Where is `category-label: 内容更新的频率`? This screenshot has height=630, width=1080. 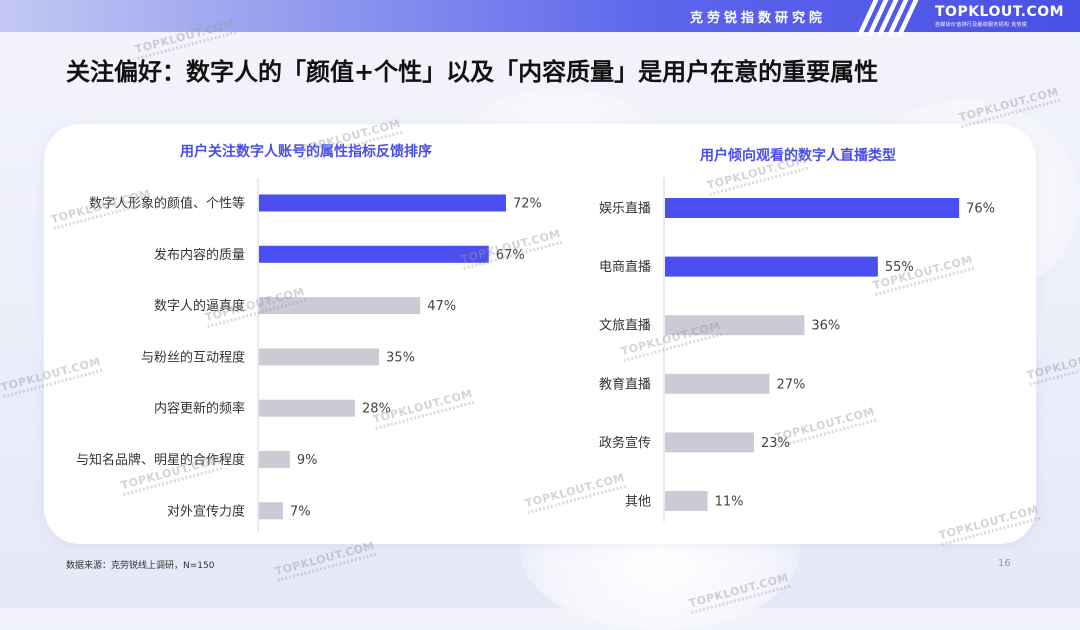
category-label: 内容更新的频率 is located at coordinates (199, 409).